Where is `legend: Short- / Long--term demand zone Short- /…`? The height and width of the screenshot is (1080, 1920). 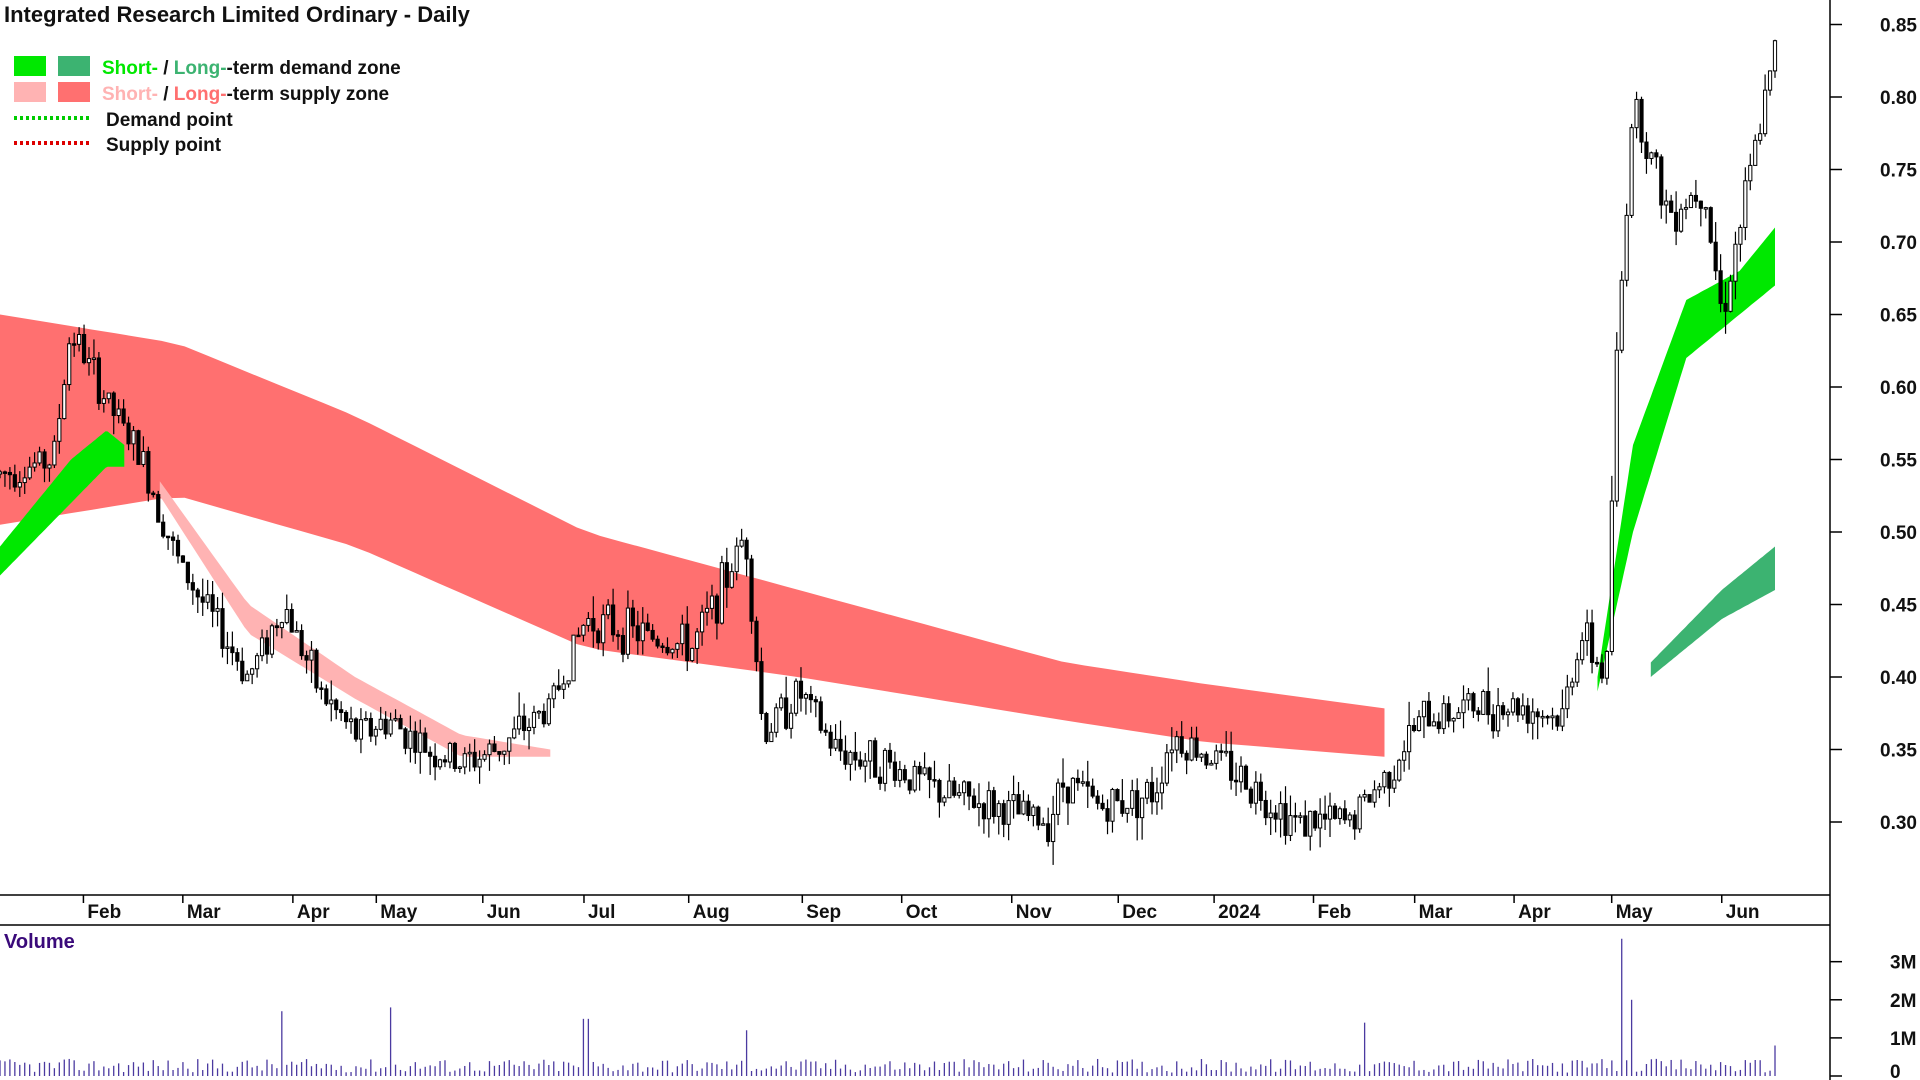 legend: Short- / Long--term demand zone Short- /… is located at coordinates (207, 106).